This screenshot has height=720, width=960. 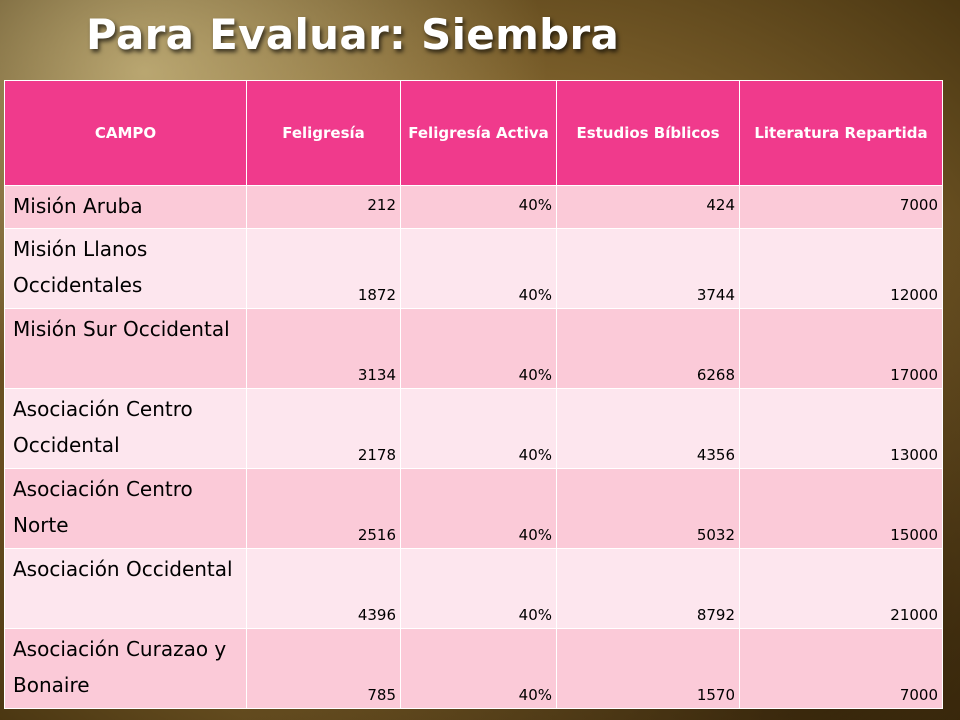 I want to click on cell-feligresia: 785, so click(x=323, y=668).